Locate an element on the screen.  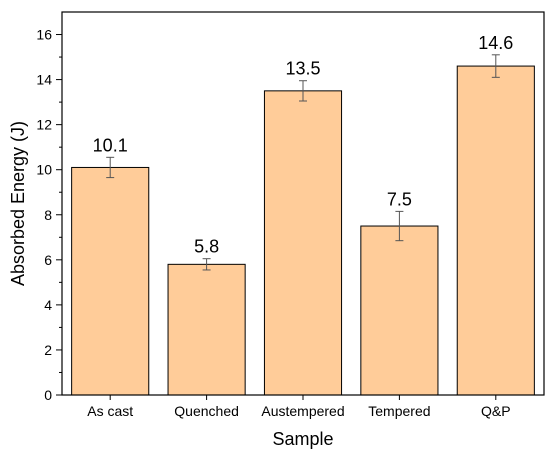
data-label: 7.5 is located at coordinates (399, 199).